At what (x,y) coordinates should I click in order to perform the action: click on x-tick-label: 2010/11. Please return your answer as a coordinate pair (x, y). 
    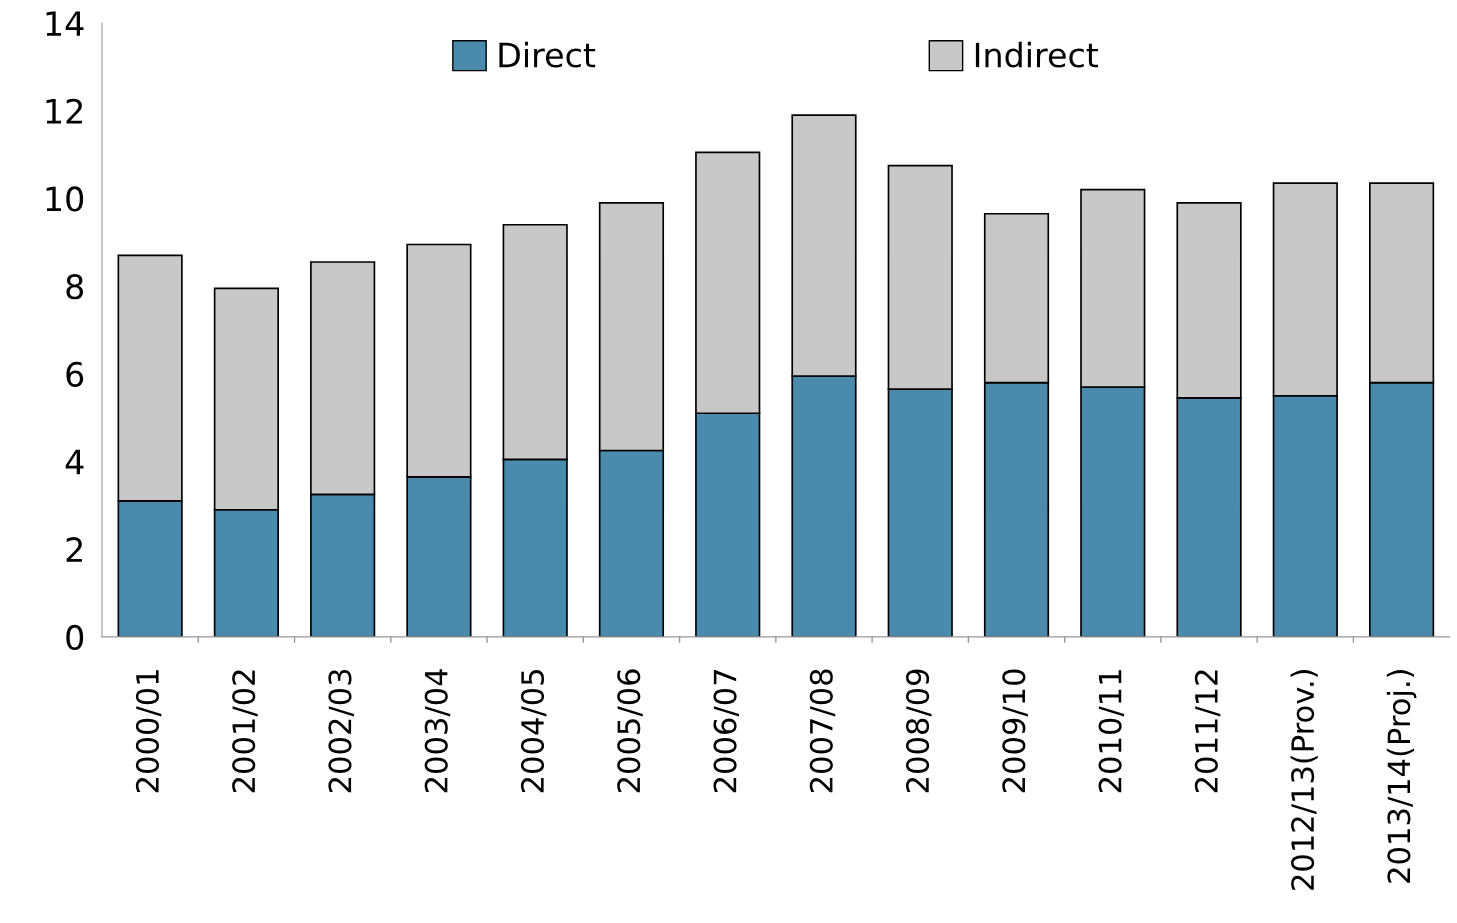
    Looking at the image, I should click on (1111, 731).